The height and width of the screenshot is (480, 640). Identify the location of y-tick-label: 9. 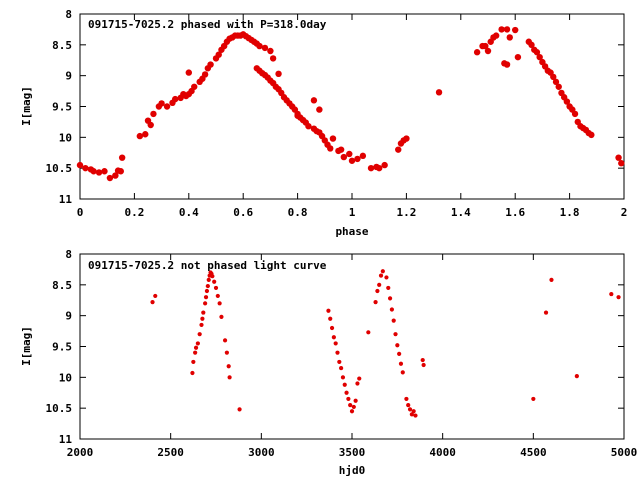
(68, 76).